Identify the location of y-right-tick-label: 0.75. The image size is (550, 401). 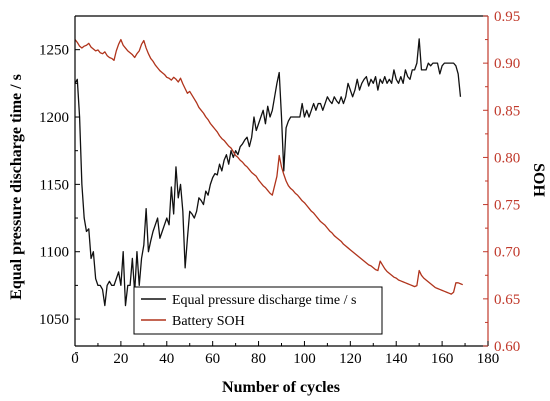
(507, 206).